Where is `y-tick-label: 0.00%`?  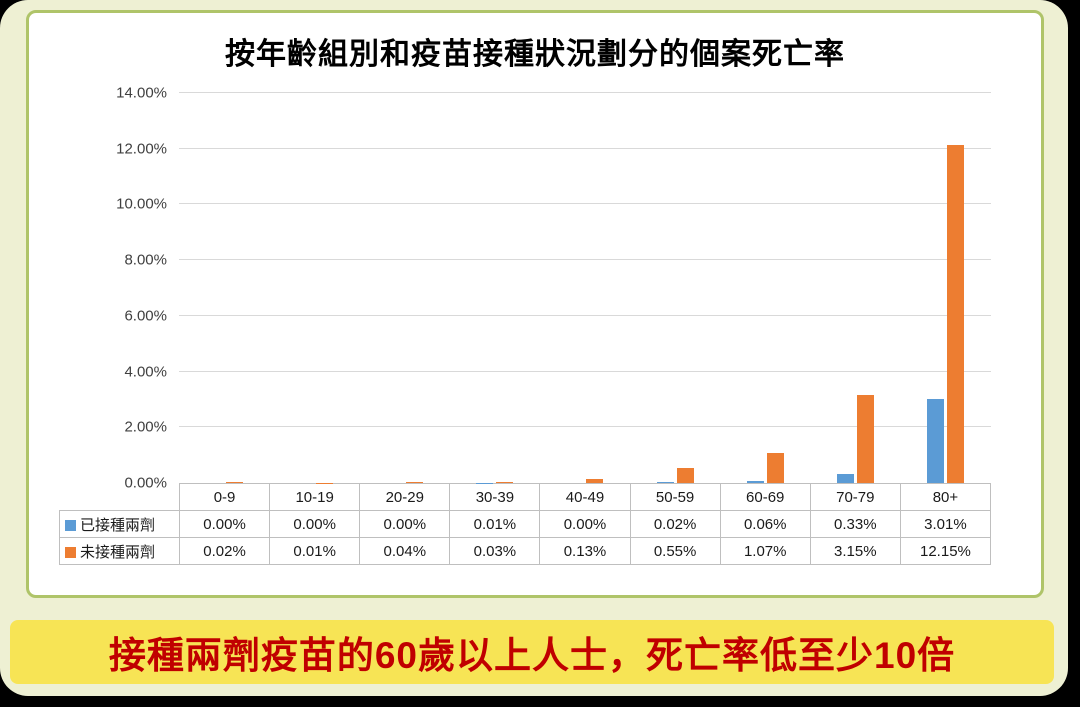
y-tick-label: 0.00% is located at coordinates (145, 483).